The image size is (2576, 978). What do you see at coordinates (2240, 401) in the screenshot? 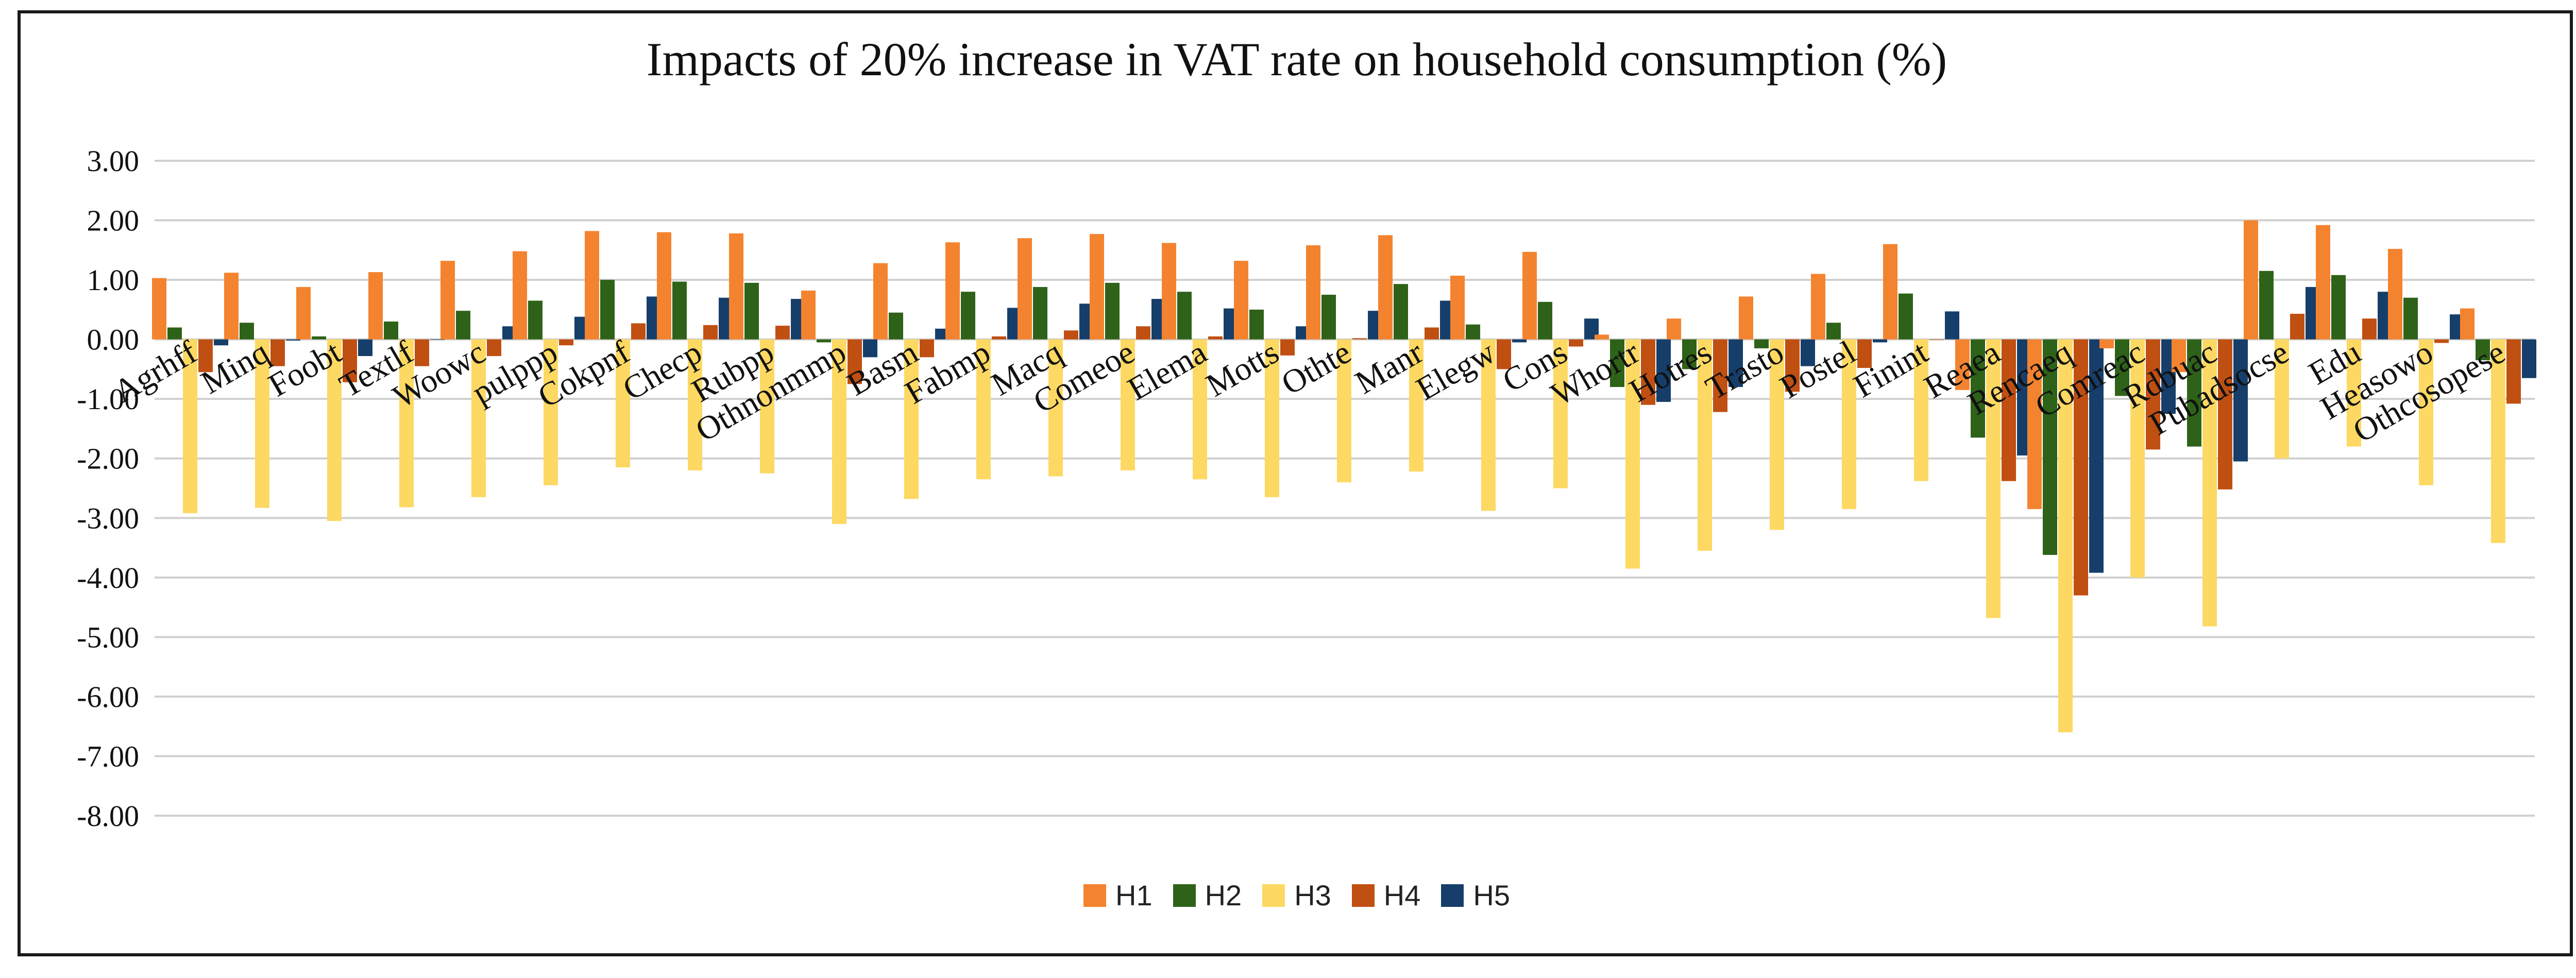
I see `bar-h5-rdbuac` at bounding box center [2240, 401].